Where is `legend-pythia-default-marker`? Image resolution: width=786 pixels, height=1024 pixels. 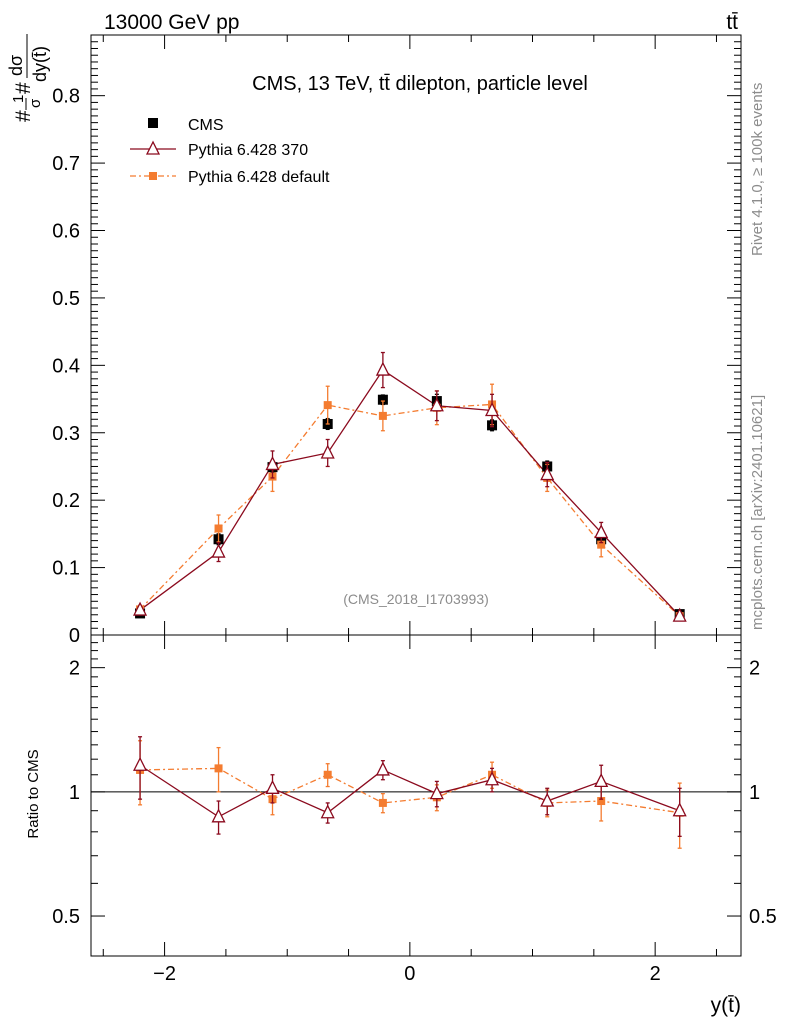 legend-pythia-default-marker is located at coordinates (153, 176).